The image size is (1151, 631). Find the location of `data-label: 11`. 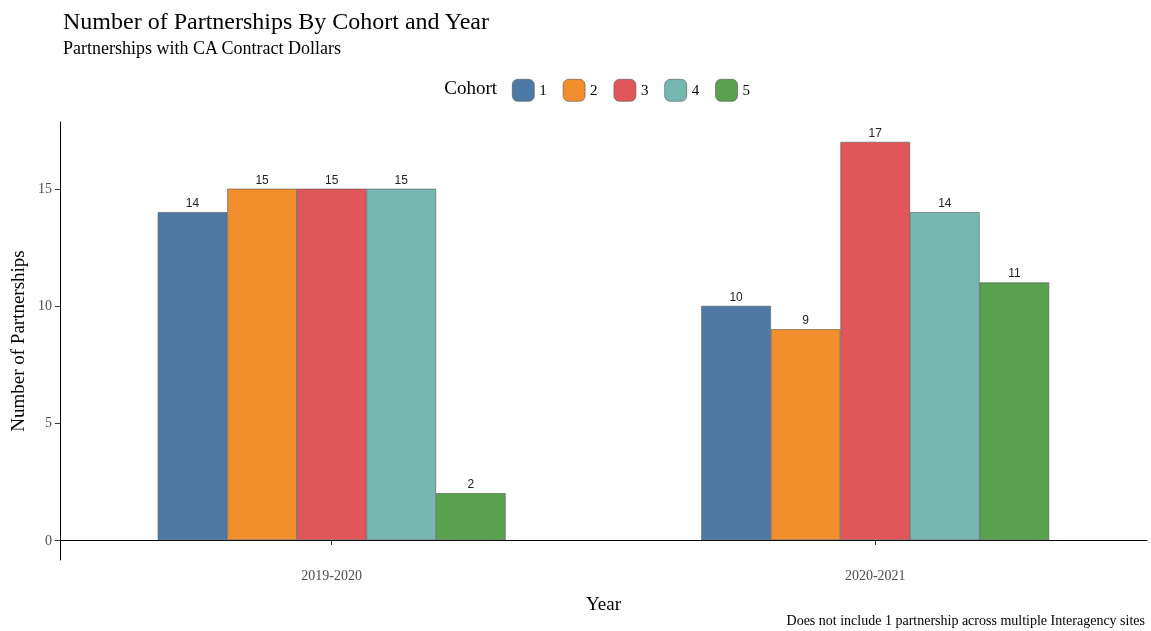

data-label: 11 is located at coordinates (1014, 273).